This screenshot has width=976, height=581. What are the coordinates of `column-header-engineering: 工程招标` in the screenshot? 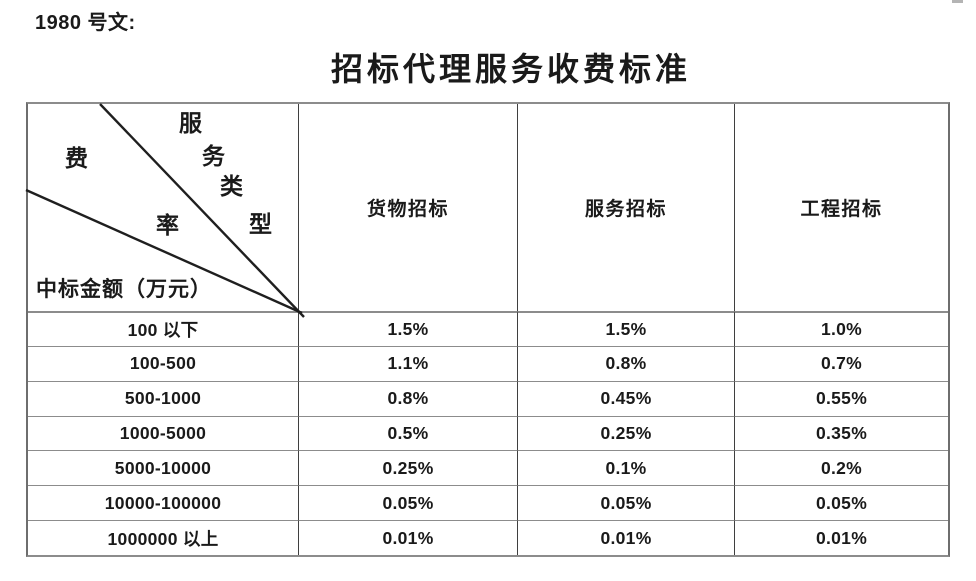 It's located at (841, 207).